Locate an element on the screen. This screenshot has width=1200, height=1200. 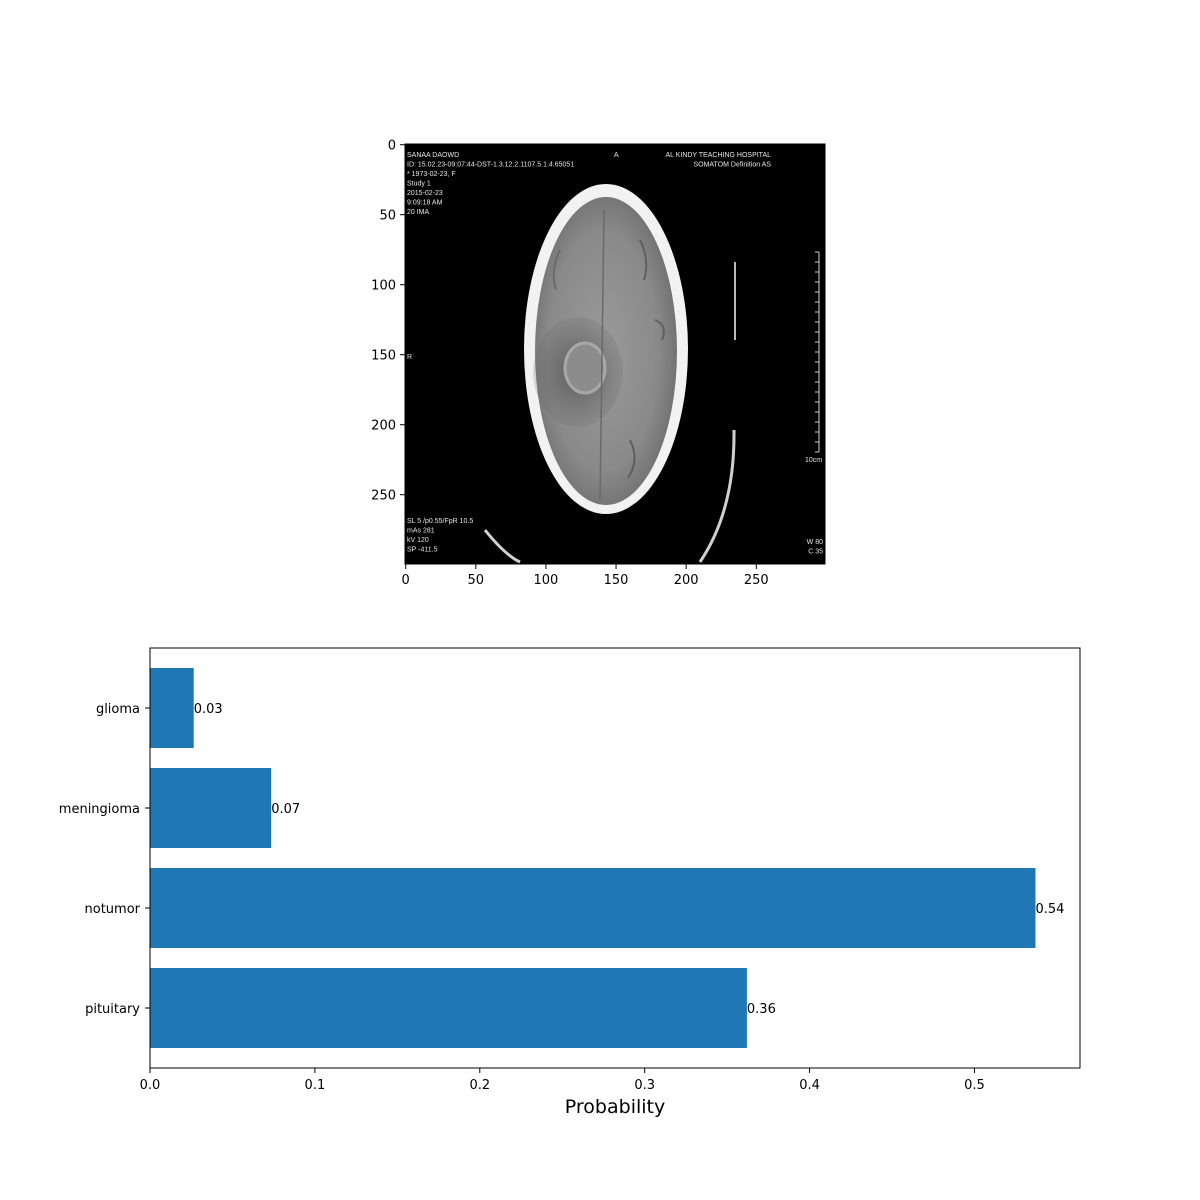
ct-y-tick-label: 200 is located at coordinates (383, 426).